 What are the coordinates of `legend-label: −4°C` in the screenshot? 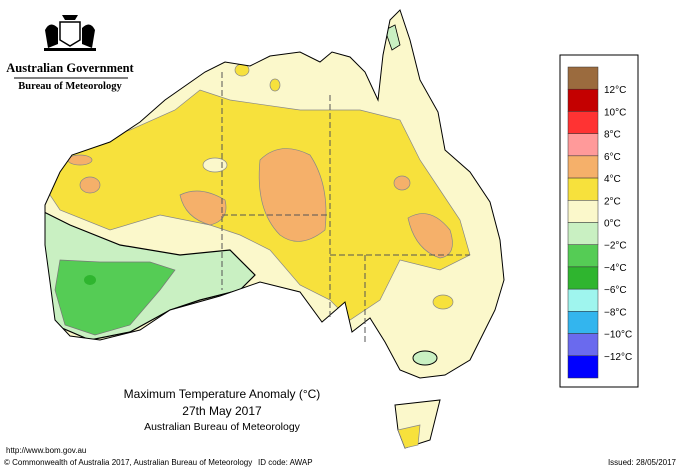 It's located at (615, 268).